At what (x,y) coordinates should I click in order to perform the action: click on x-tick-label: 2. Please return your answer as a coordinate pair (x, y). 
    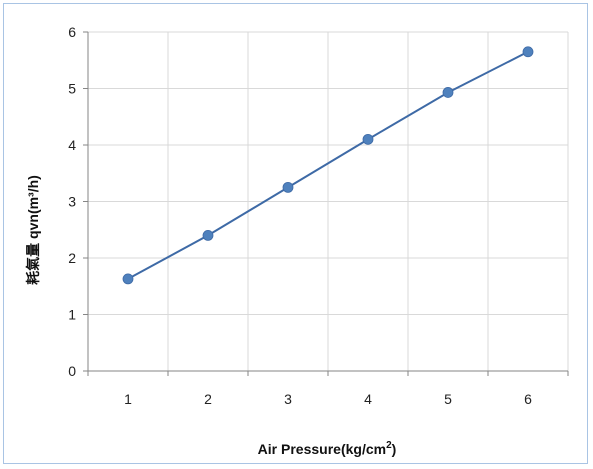
    Looking at the image, I should click on (208, 399).